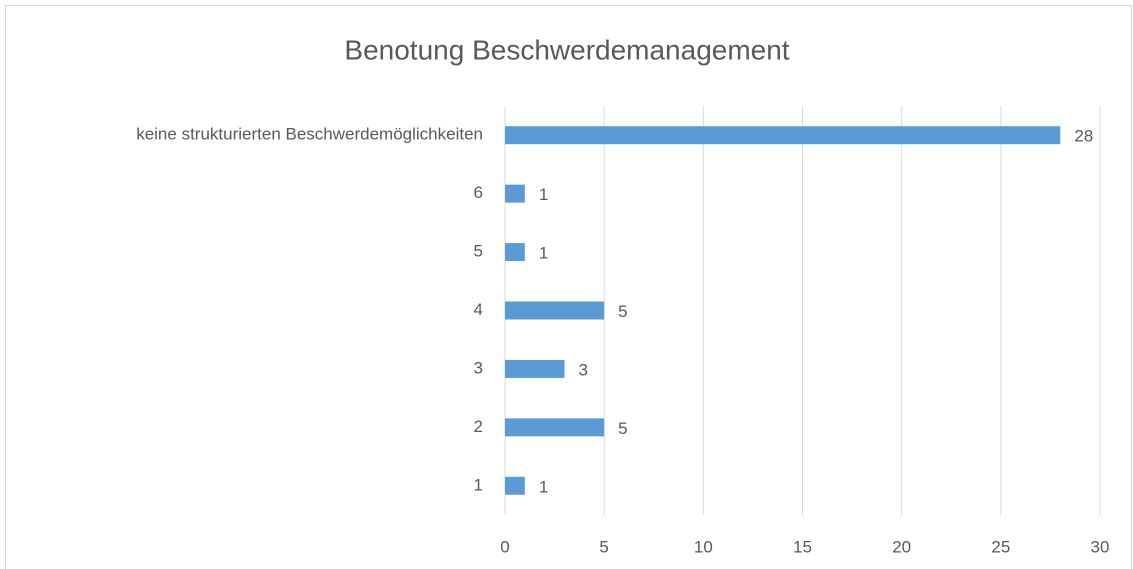 The height and width of the screenshot is (569, 1133). What do you see at coordinates (478, 367) in the screenshot?
I see `y-tick-label: 3` at bounding box center [478, 367].